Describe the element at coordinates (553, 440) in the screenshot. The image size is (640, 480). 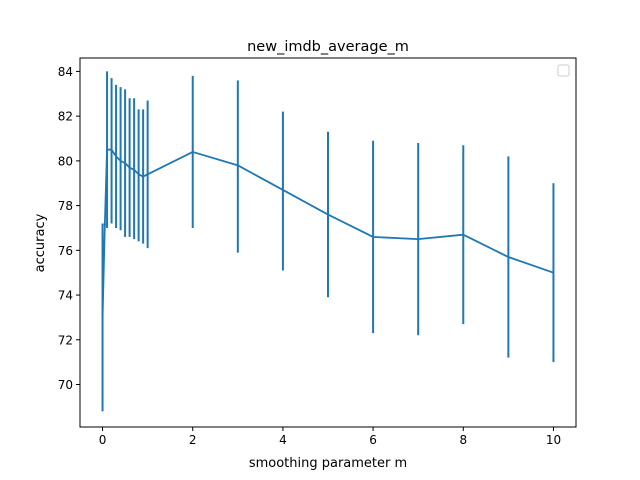
I see `x-tick-label-10: 10` at that location.